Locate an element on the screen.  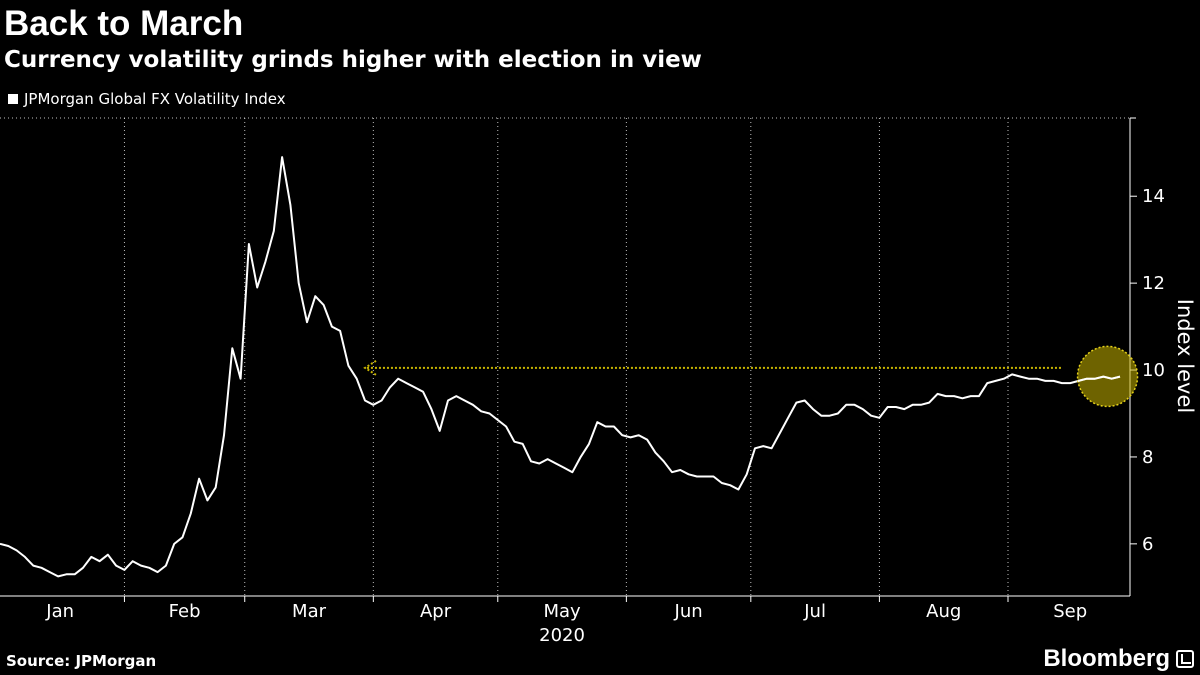
source-note: Source: JPMorgan is located at coordinates (81, 661).